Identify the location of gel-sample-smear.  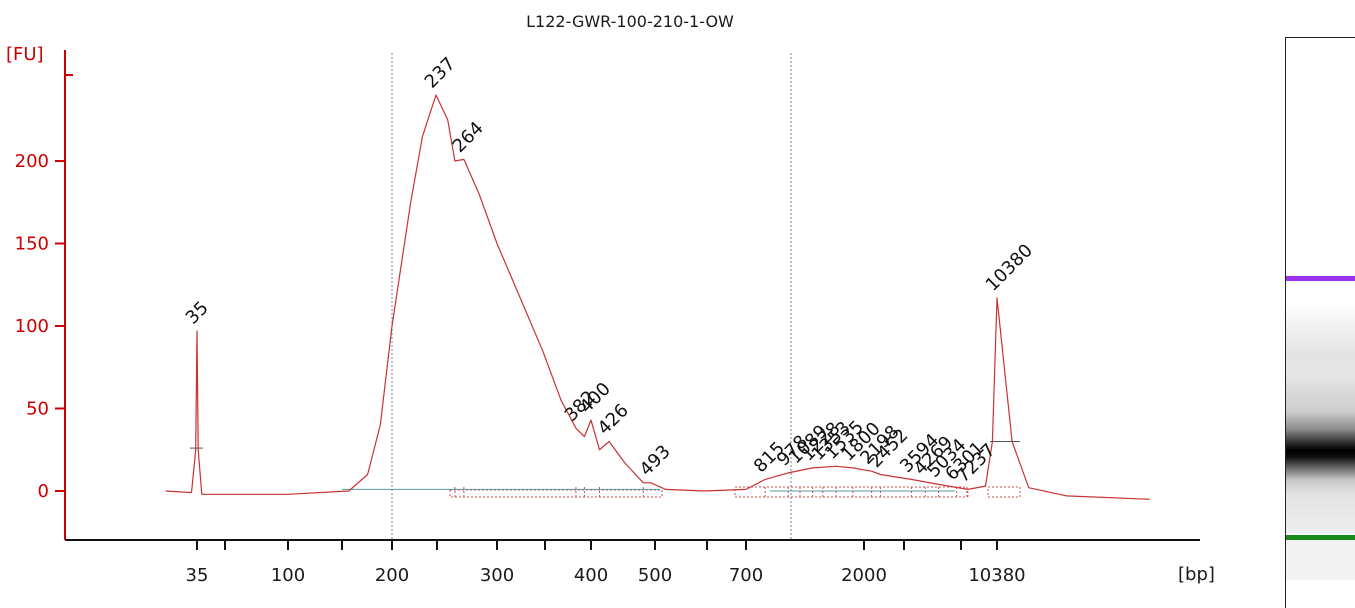
(1320, 418).